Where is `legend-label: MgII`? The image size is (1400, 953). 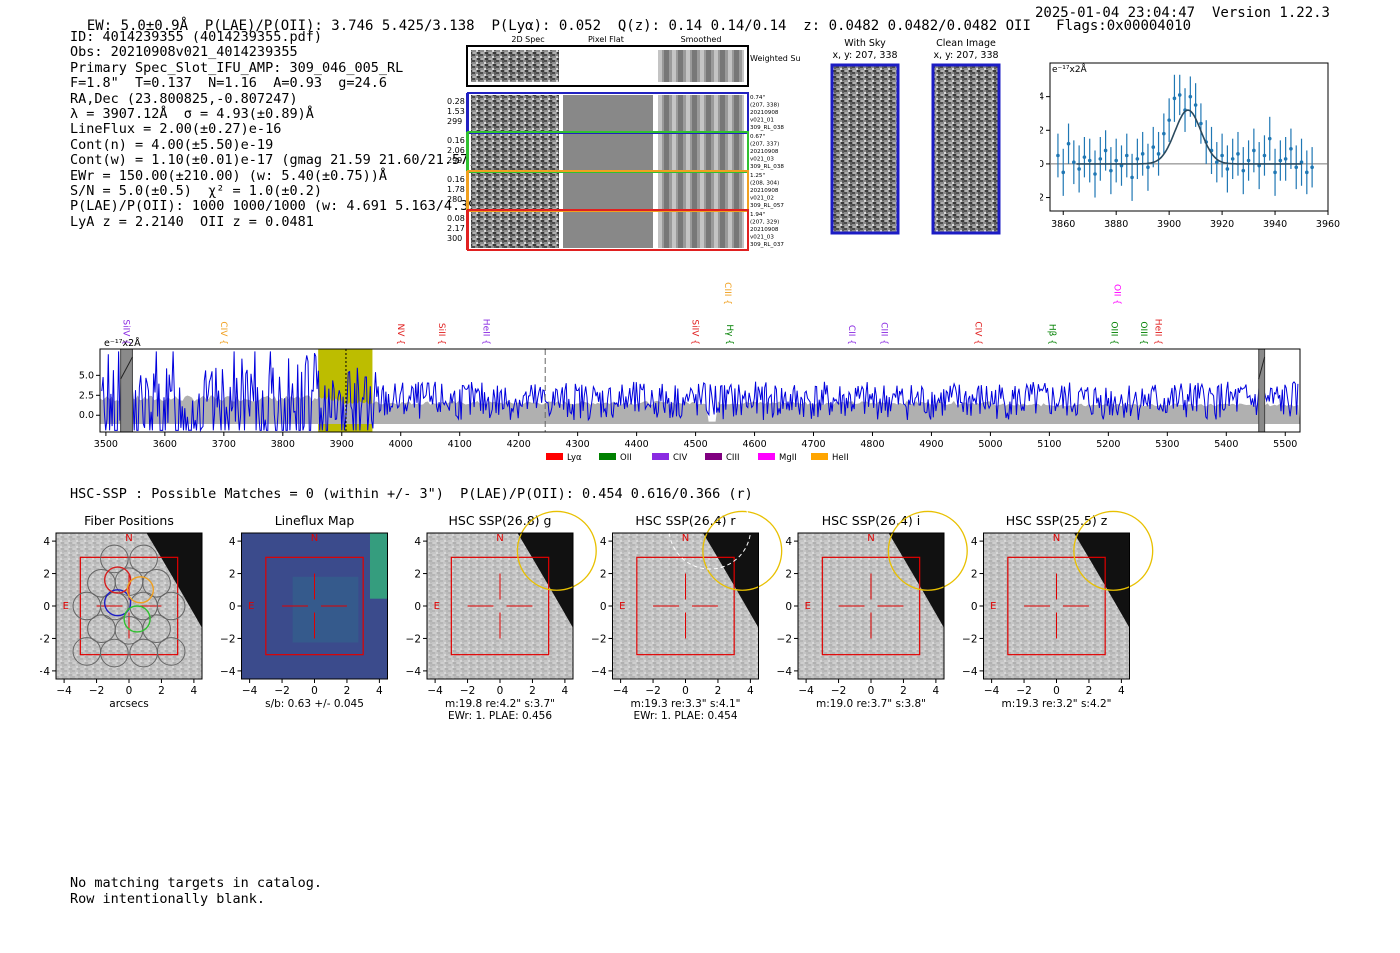 legend-label: MgII is located at coordinates (788, 458).